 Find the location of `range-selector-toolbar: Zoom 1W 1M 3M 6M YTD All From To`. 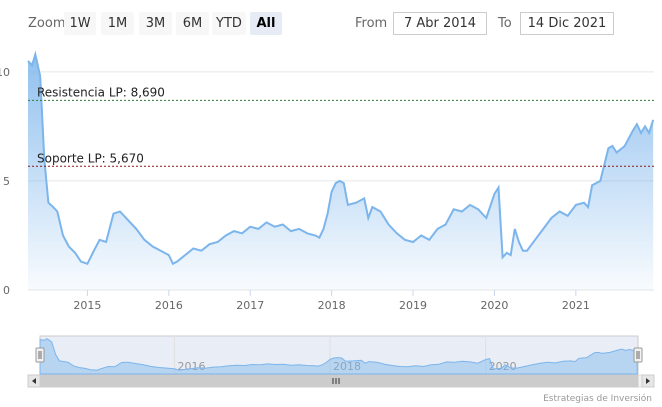

range-selector-toolbar: Zoom 1W 1M 3M 6M YTD All From To is located at coordinates (331, 23).